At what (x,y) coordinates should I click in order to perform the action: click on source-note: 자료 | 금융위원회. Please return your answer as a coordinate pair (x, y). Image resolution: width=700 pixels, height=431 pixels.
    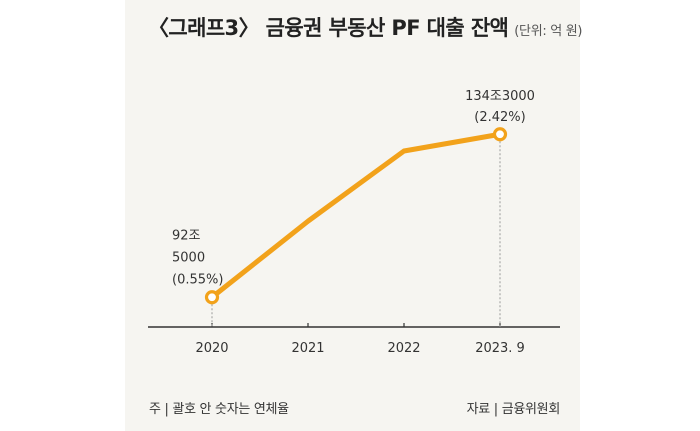
    Looking at the image, I should click on (513, 409).